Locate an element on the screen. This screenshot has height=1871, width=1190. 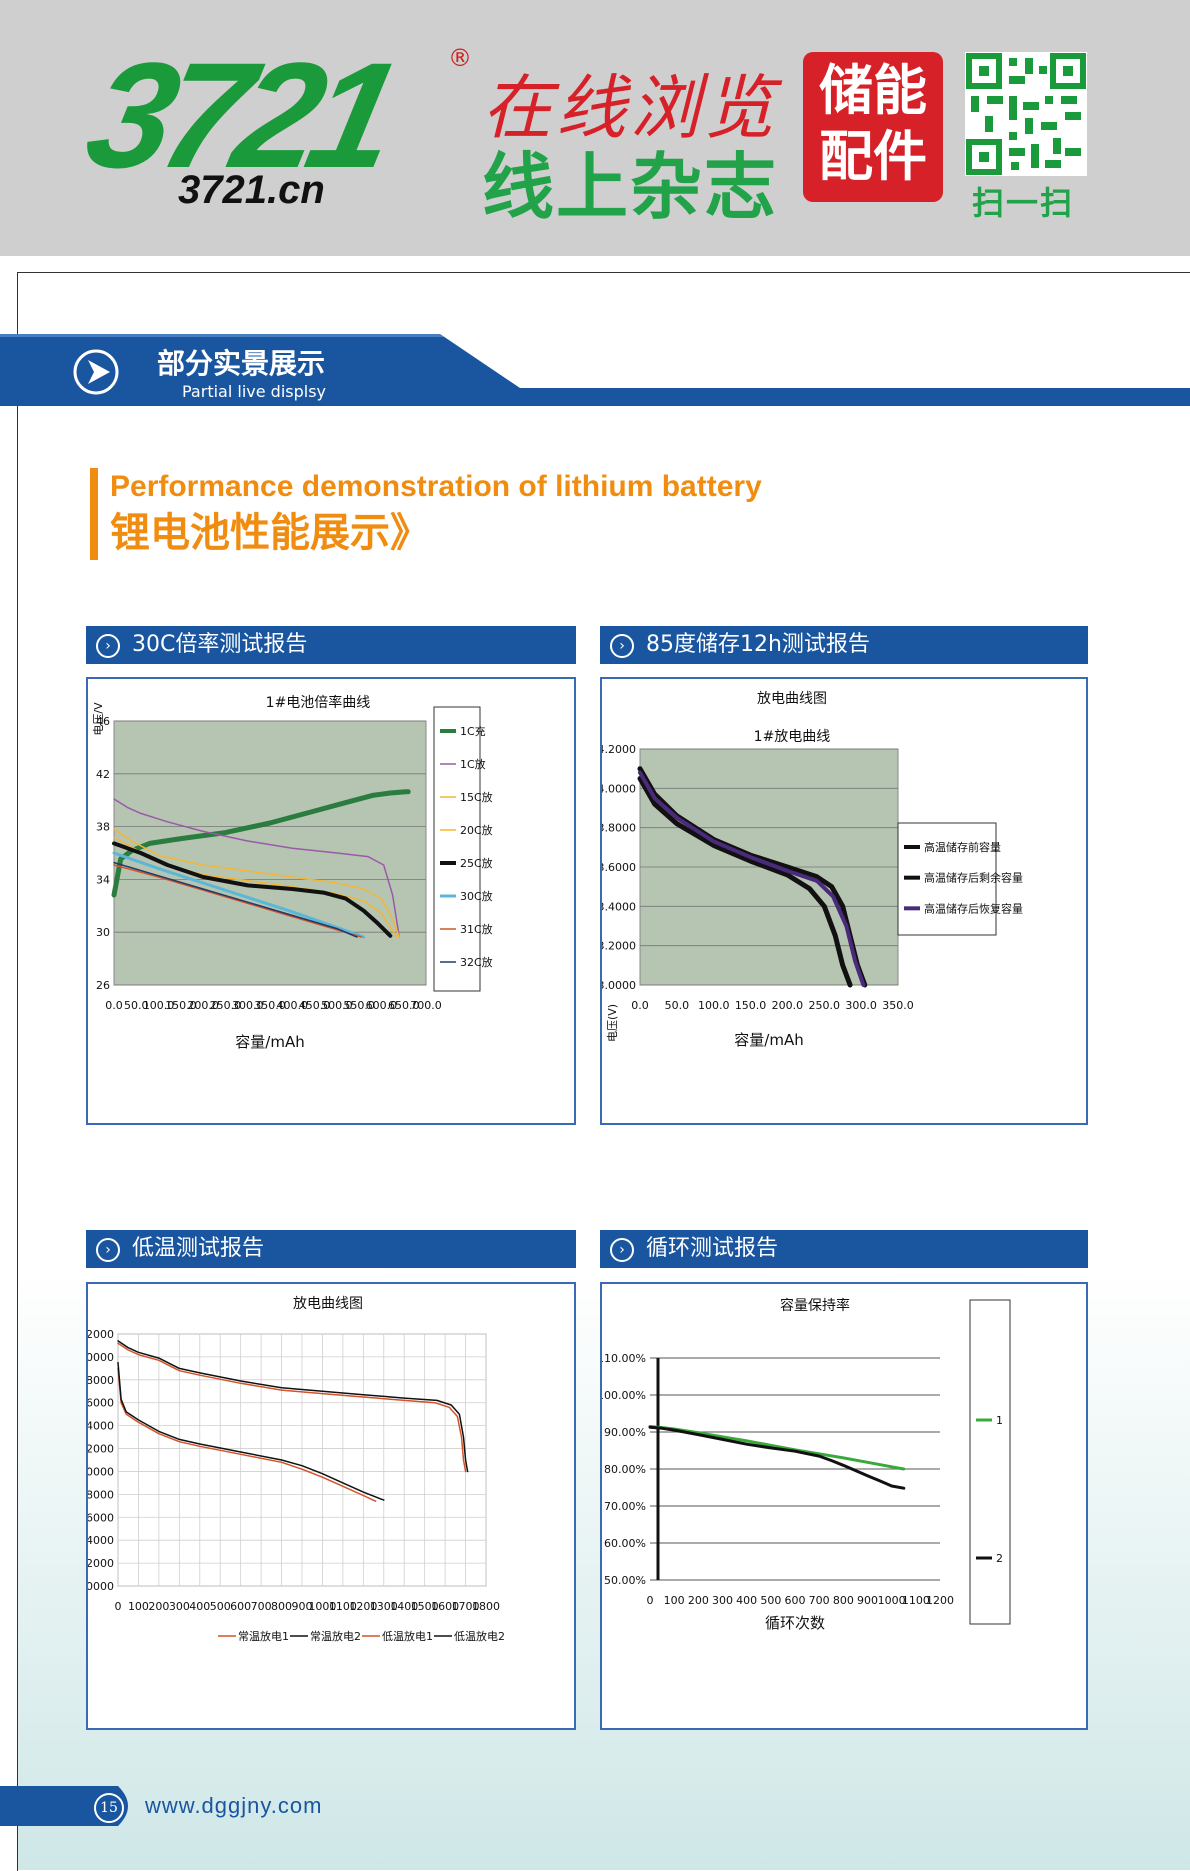
legend-label: 常温放电2 is located at coordinates (335, 1636).